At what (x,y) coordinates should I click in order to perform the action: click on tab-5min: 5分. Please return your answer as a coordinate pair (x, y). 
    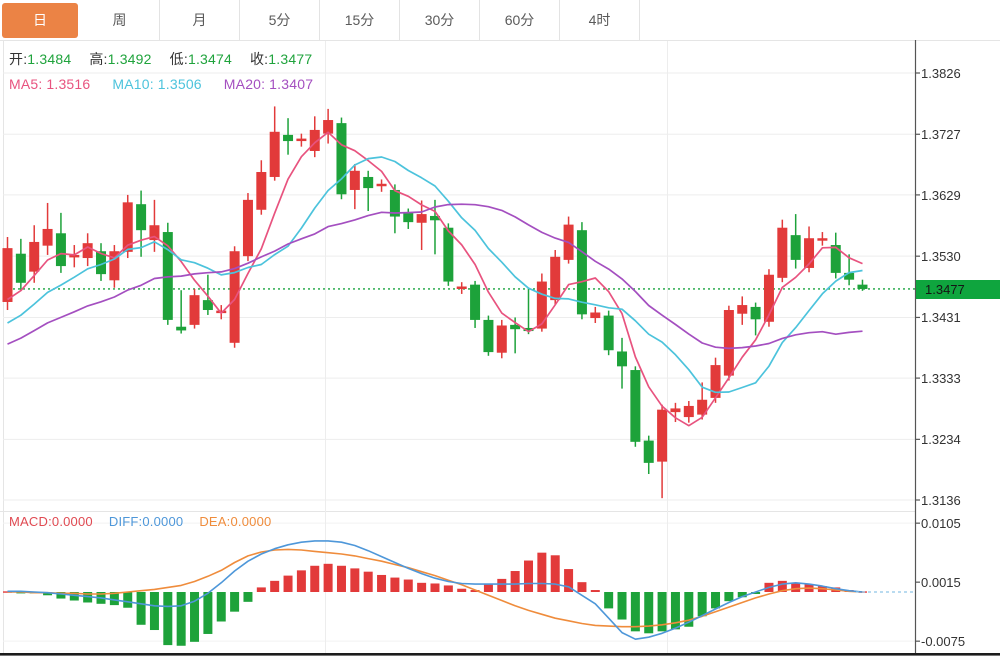
    Looking at the image, I should click on (280, 20).